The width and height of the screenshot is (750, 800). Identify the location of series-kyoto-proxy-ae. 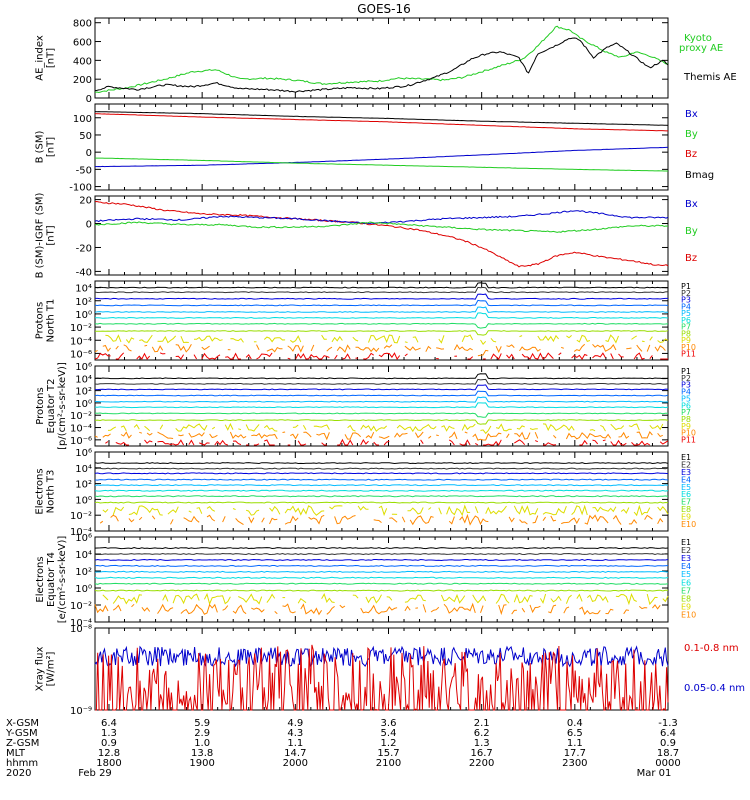
(381, 59).